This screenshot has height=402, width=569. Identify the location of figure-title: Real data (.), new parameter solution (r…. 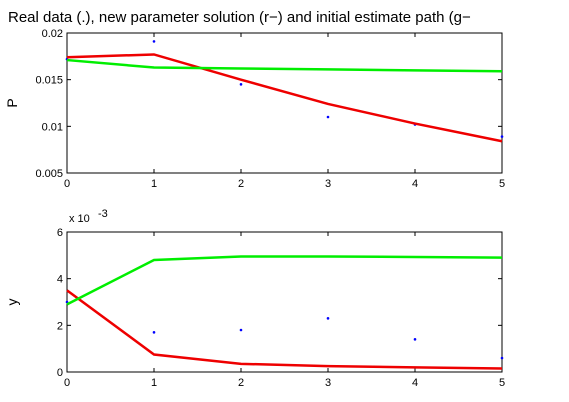
(239, 17).